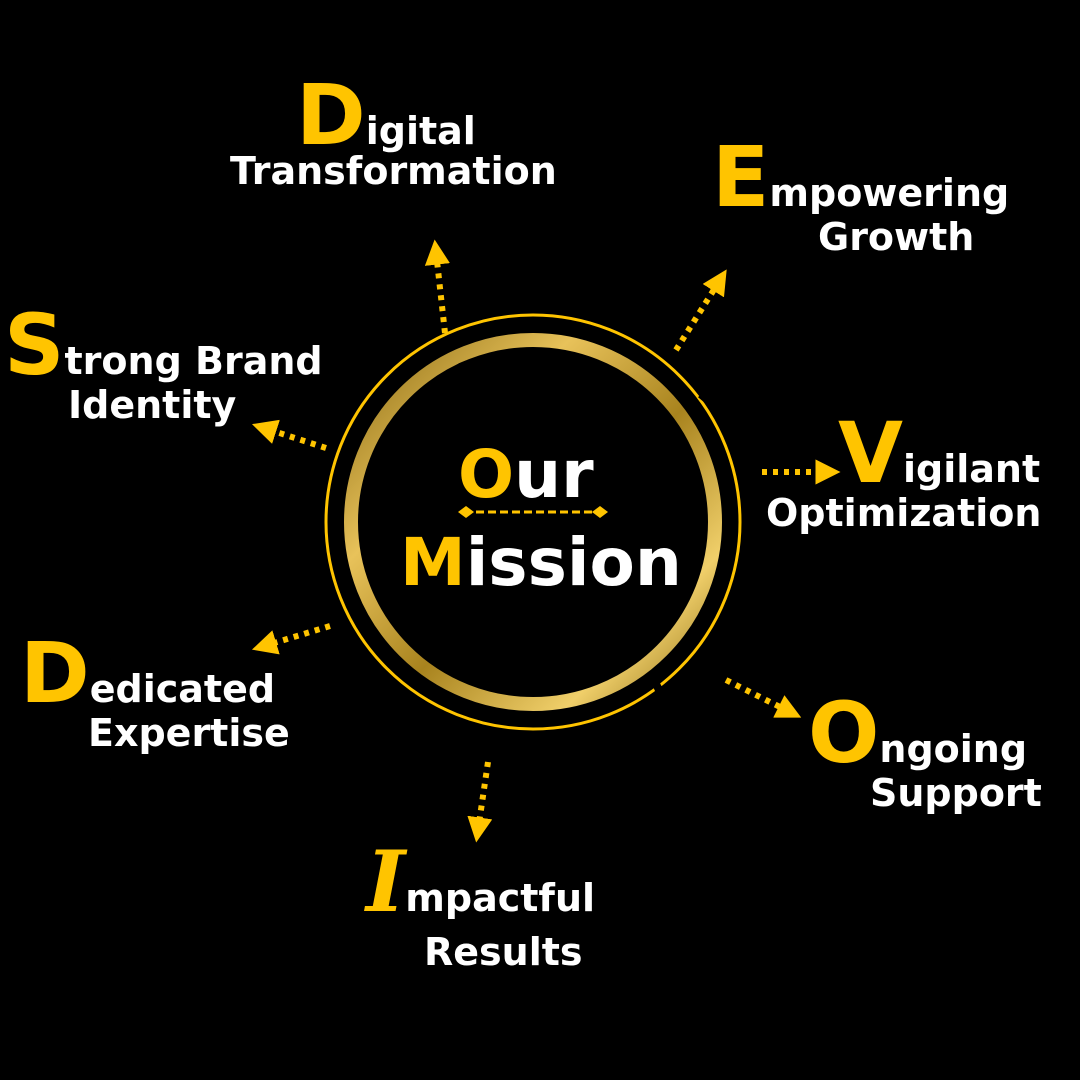 Image resolution: width=1080 pixels, height=1080 pixels. Describe the element at coordinates (481, 903) in the screenshot. I see `item-impactful-results: Impactful Results` at that location.